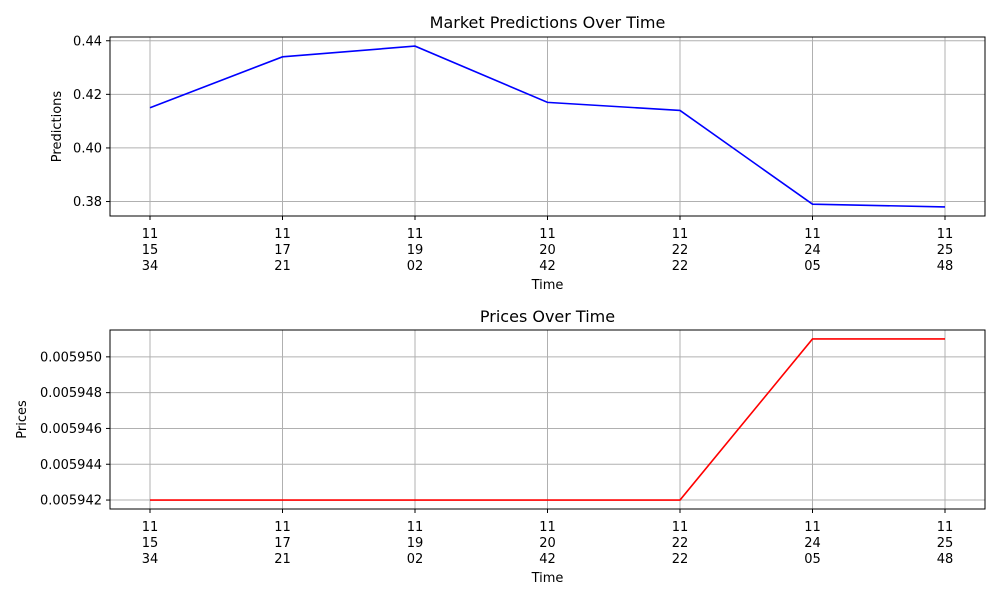 Image resolution: width=1000 pixels, height=600 pixels. What do you see at coordinates (87, 41) in the screenshot?
I see `y-tick-label: 0.44` at bounding box center [87, 41].